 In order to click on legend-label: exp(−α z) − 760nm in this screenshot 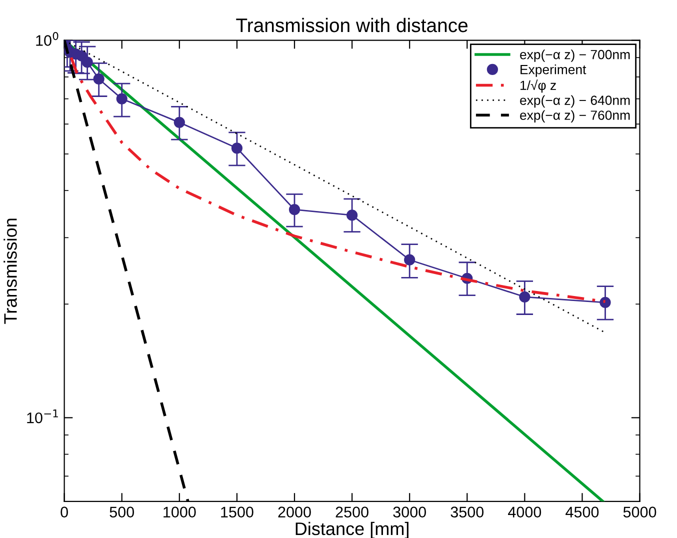, I will do `click(575, 116)`.